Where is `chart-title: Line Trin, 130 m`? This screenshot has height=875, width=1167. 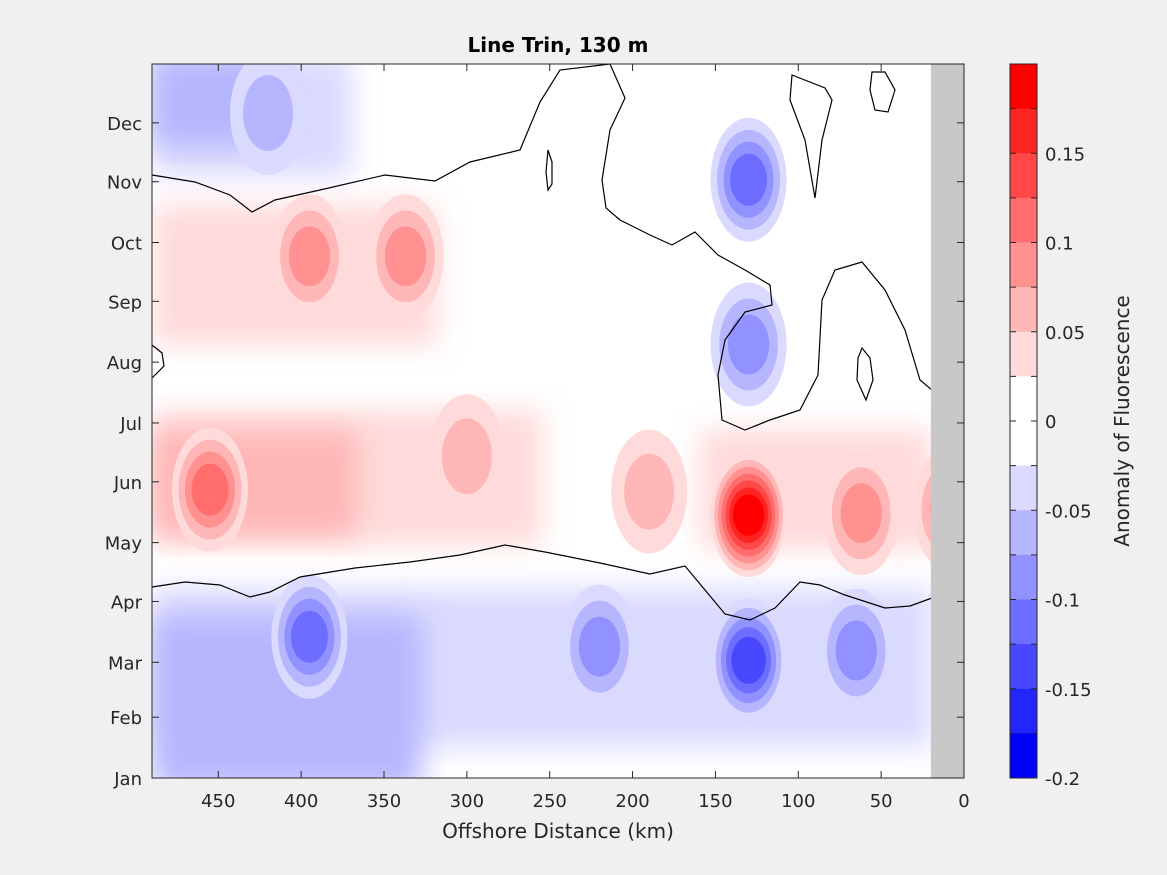
chart-title: Line Trin, 130 m is located at coordinates (558, 45).